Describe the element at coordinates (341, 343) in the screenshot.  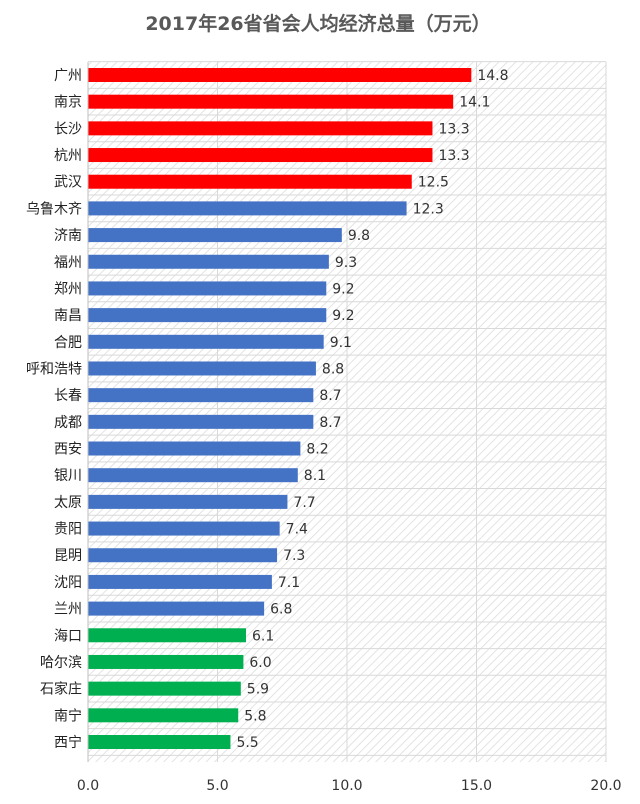
I see `value-label: 9.1` at that location.